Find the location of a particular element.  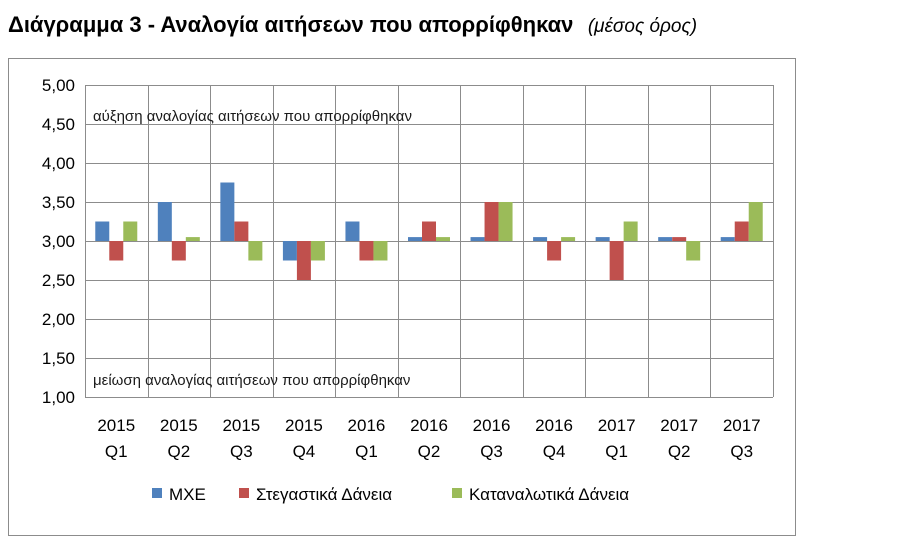

y-tick-label: 4,00 is located at coordinates (58, 163).